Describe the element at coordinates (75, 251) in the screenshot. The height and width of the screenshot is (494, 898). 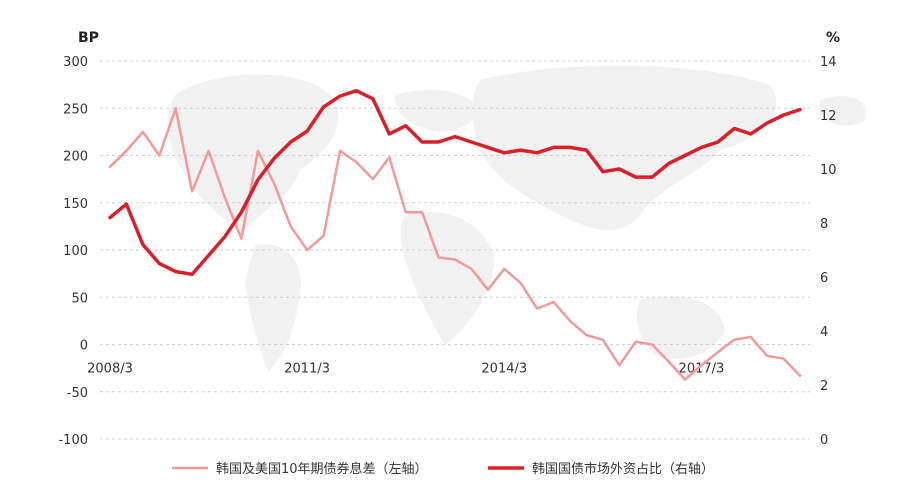
I see `left-tick-label: 100` at that location.